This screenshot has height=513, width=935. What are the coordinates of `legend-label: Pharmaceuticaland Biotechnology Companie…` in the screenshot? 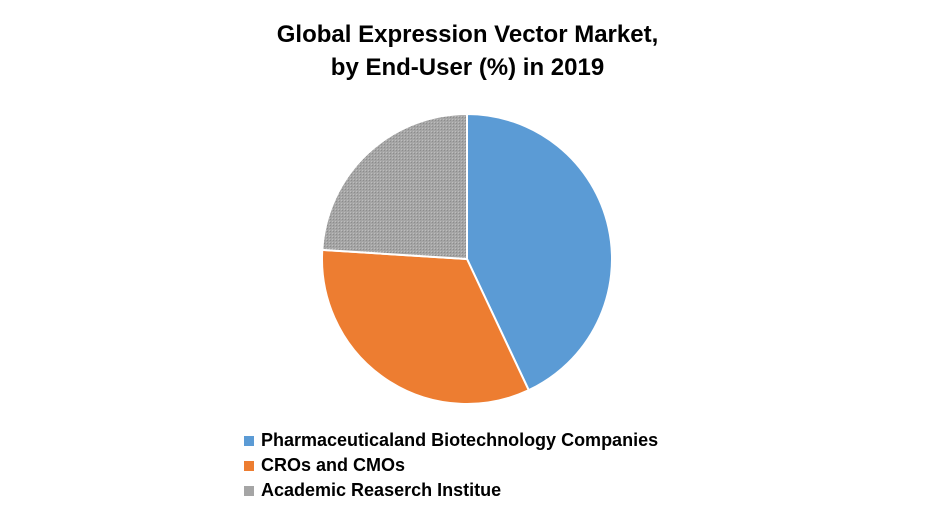 It's located at (460, 440).